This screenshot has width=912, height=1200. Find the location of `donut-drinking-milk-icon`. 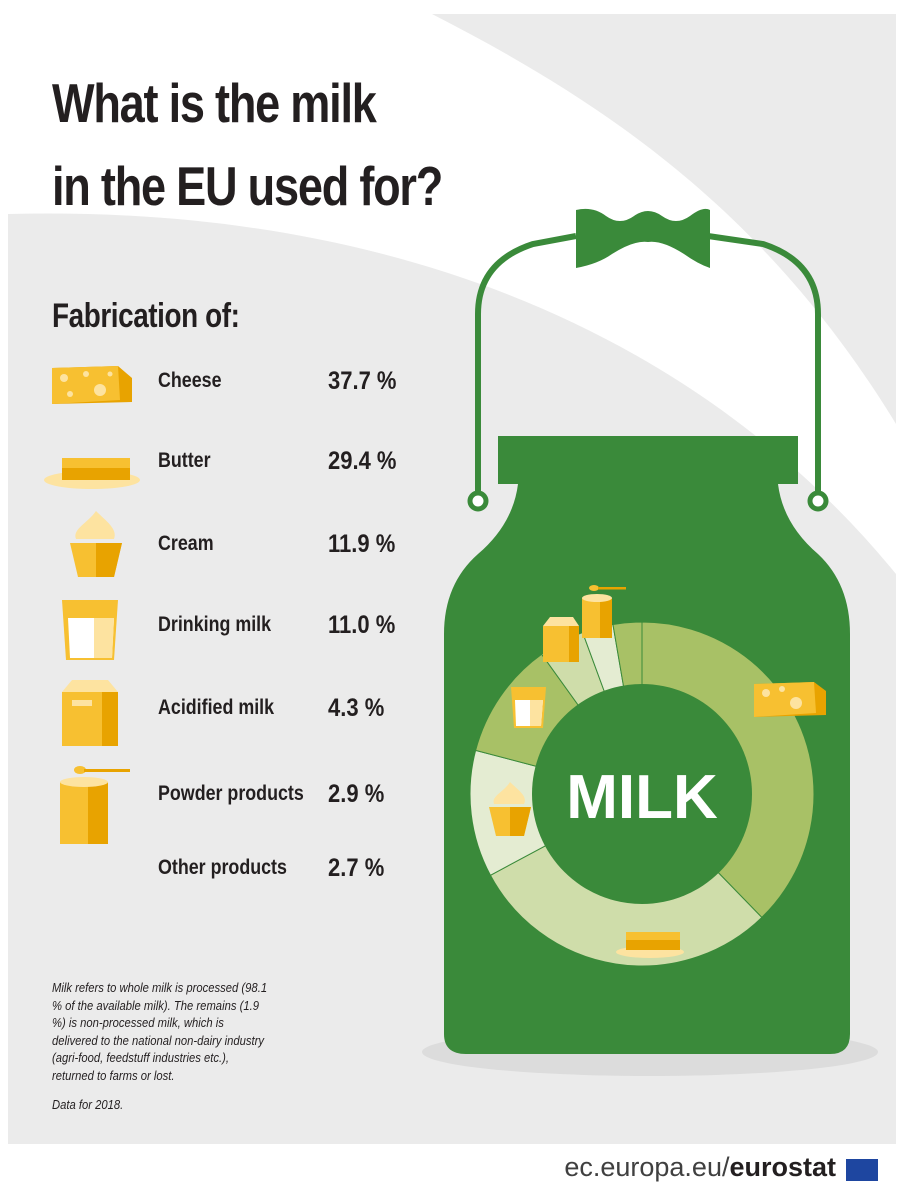

donut-drinking-milk-icon is located at coordinates (528, 707).